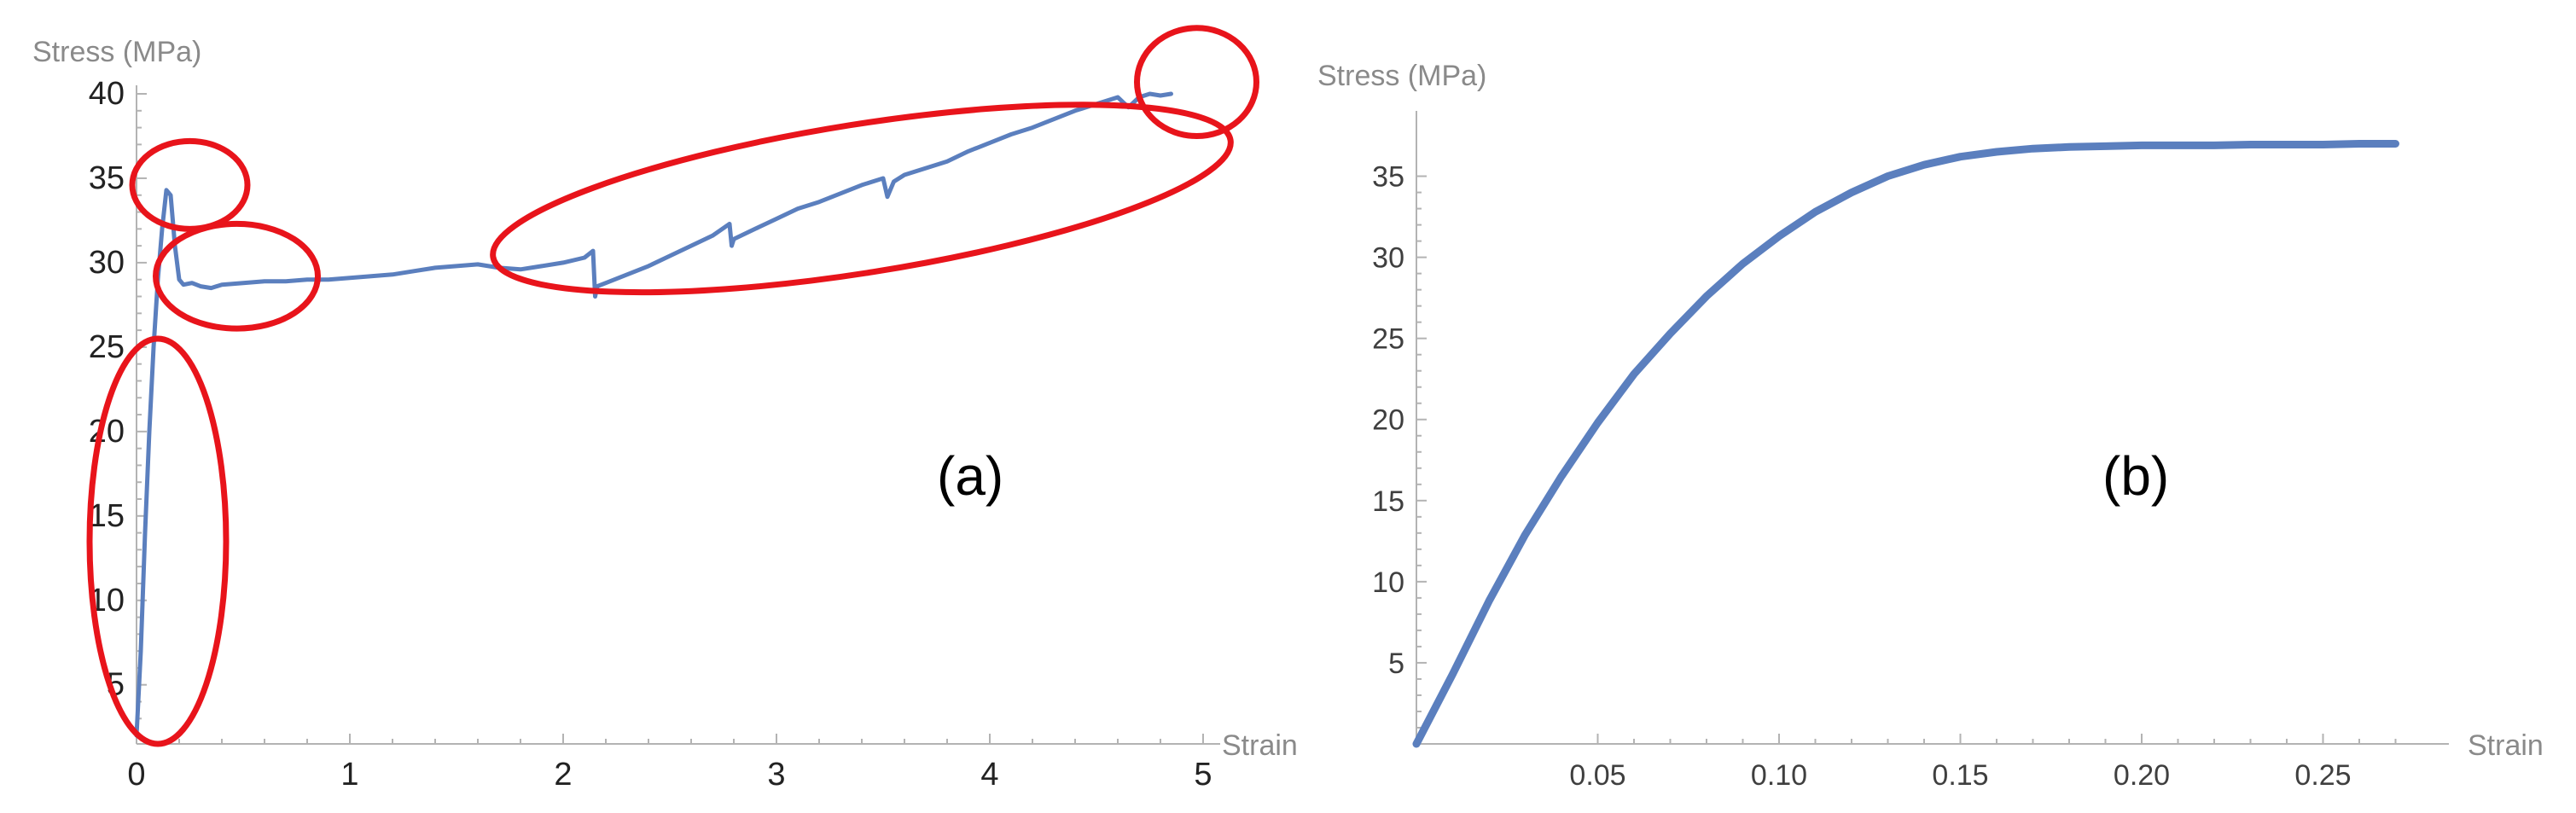 This screenshot has height=813, width=2576. I want to click on chart-a-xtick-label: 0, so click(136, 775).